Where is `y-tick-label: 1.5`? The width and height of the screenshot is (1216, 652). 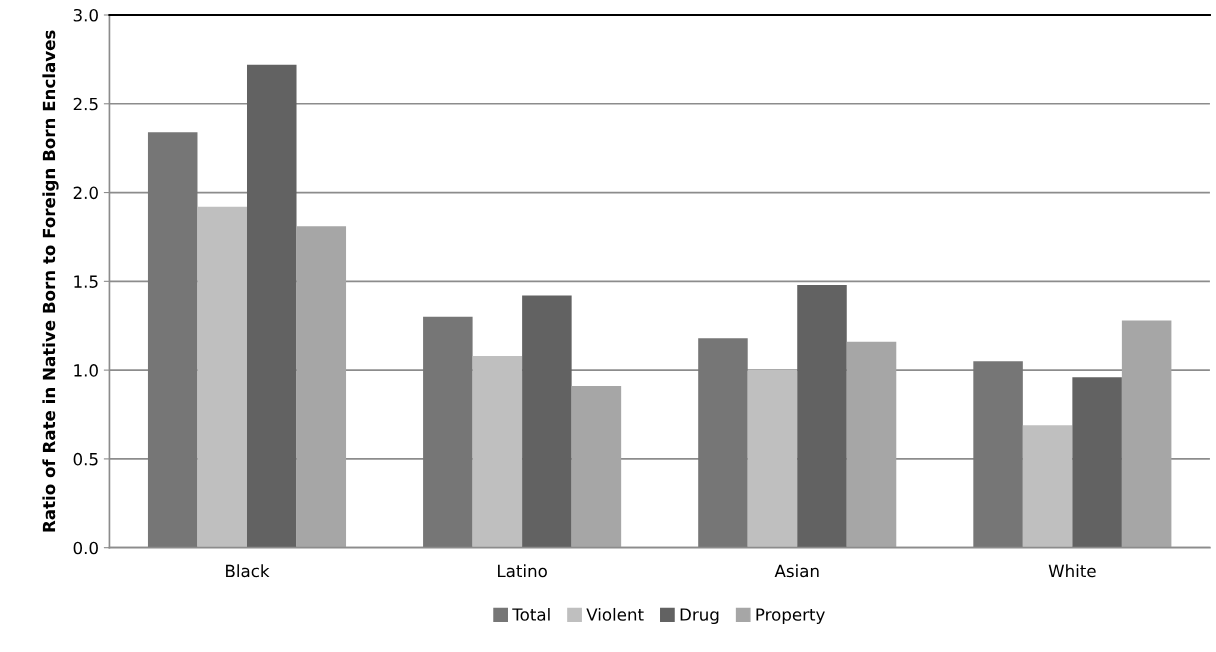 y-tick-label: 1.5 is located at coordinates (86, 281).